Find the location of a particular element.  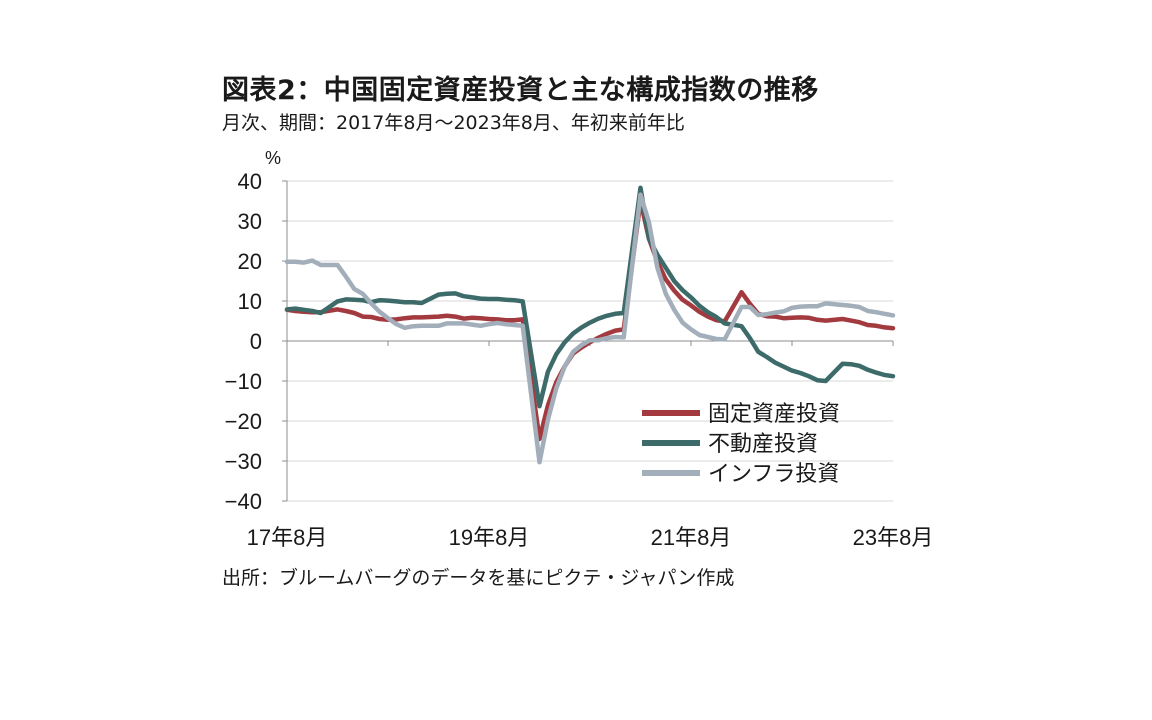

y-tick-label: −30 is located at coordinates (243, 461).